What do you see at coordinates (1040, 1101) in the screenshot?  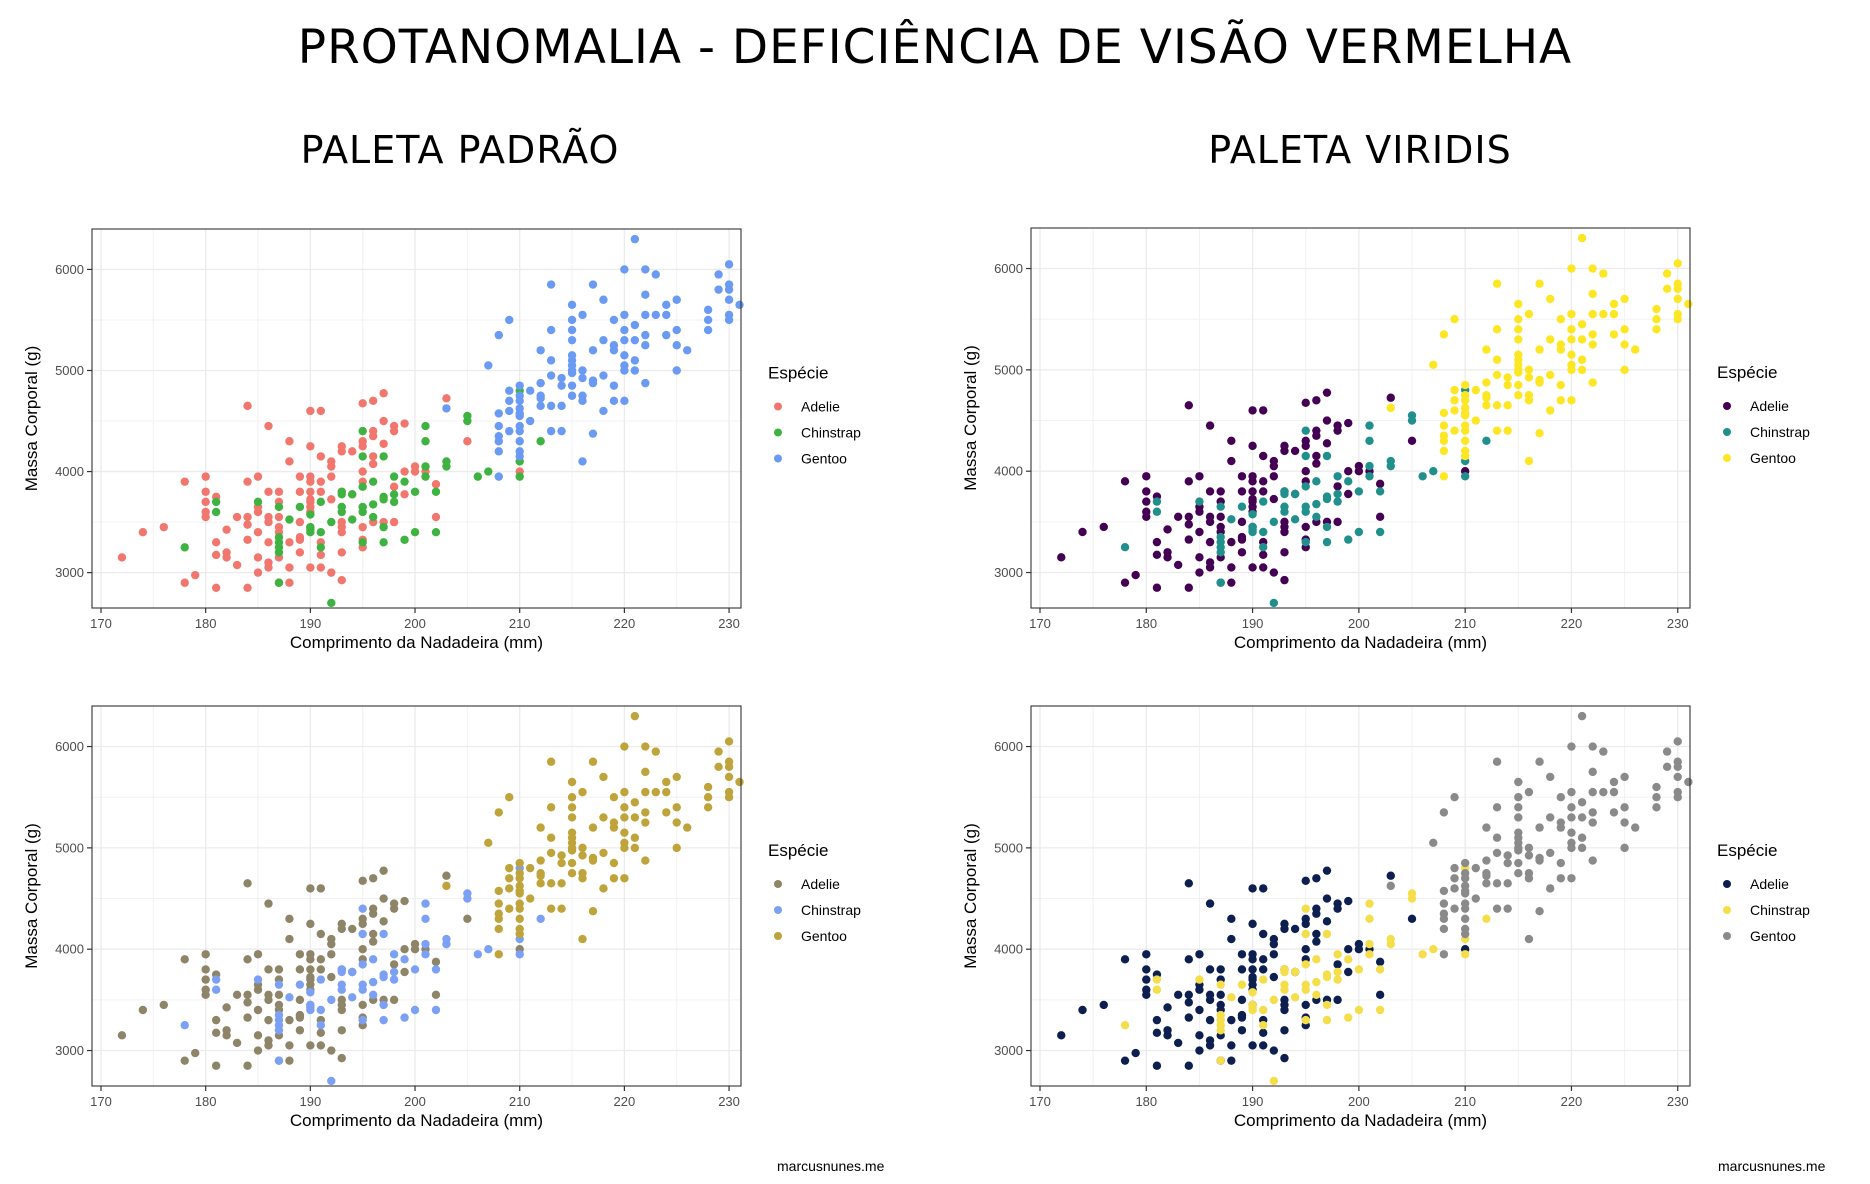 I see `x-tick-label: 170` at bounding box center [1040, 1101].